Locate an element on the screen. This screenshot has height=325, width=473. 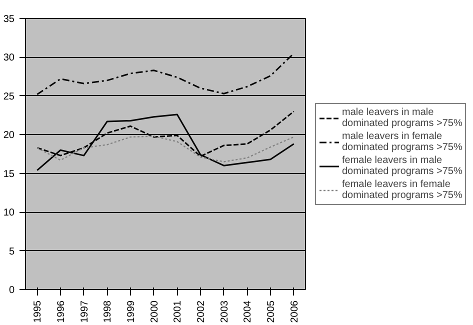
x-tick-label: 2006 is located at coordinates (294, 311).